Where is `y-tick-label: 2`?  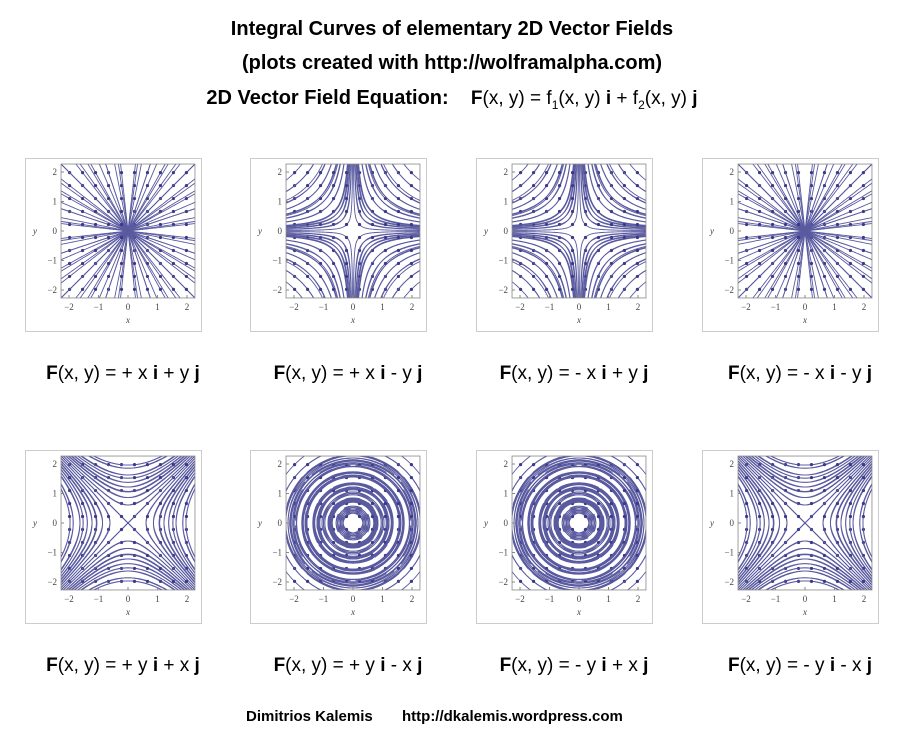 y-tick-label: 2 is located at coordinates (732, 172).